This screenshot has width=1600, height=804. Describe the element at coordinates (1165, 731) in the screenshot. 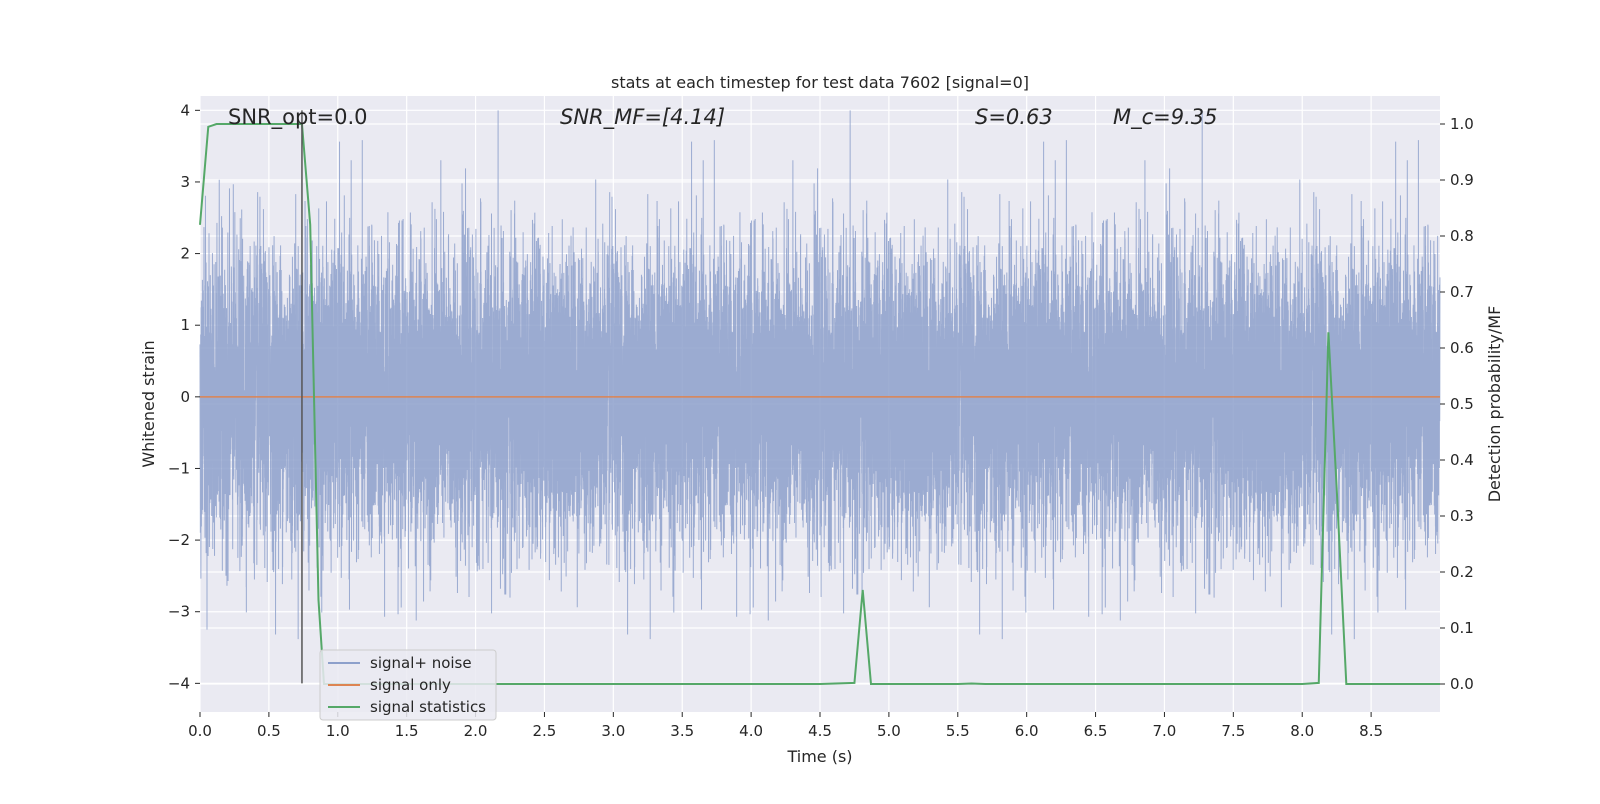

I see `x-tick-label: 7.0` at that location.